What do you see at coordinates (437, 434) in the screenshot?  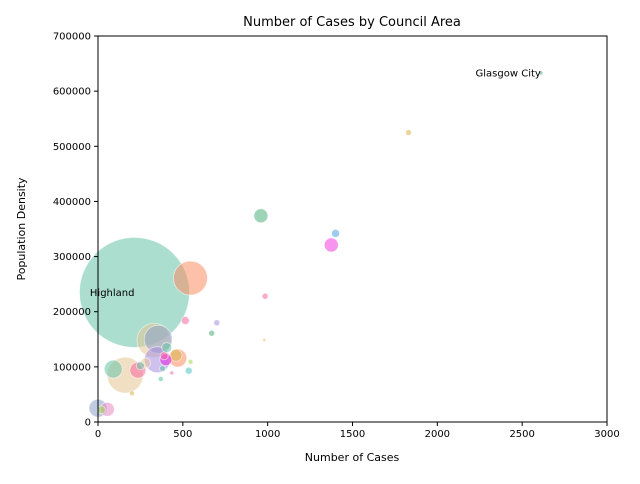 I see `x-tick-label: 2000` at bounding box center [437, 434].